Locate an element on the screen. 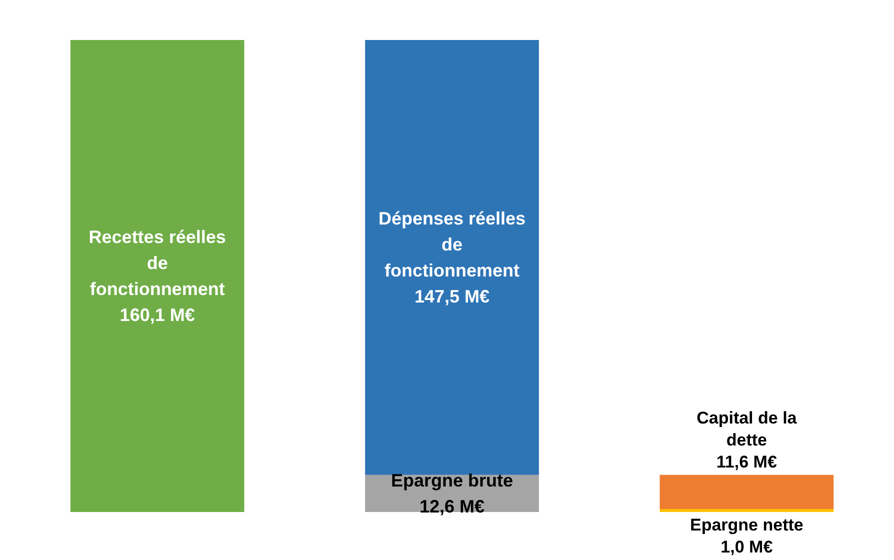 This screenshot has height=560, width=894. data-label: Epargne brute 12,6 M€ is located at coordinates (452, 493).